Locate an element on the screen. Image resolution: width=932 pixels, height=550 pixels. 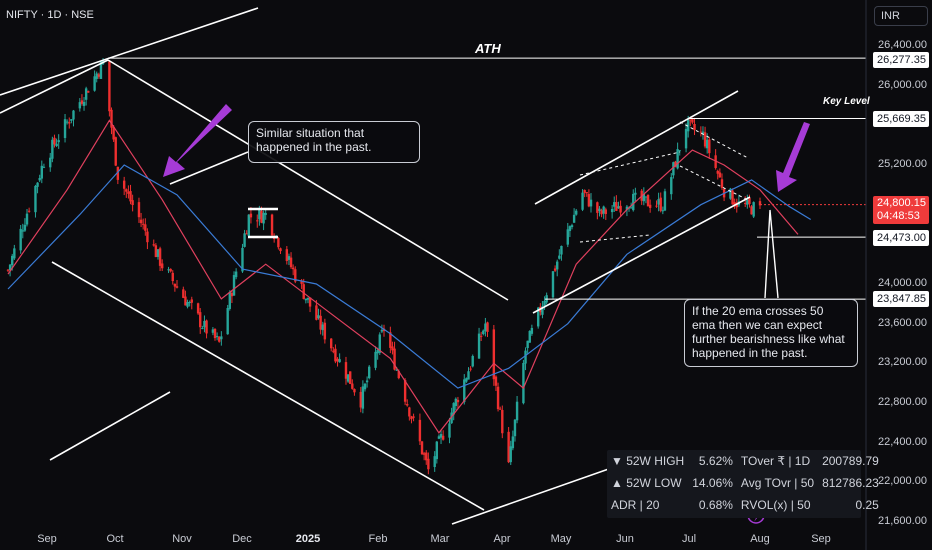
y-tick: 26,000.00 is located at coordinates (902, 85).